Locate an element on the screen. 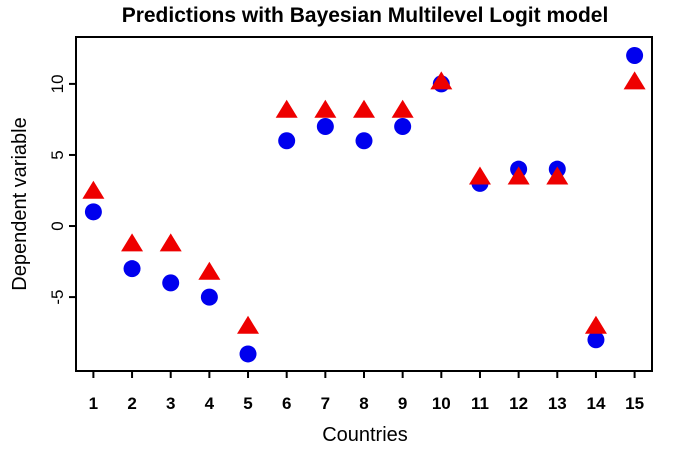  x-axis-label: Countries is located at coordinates (365, 434).